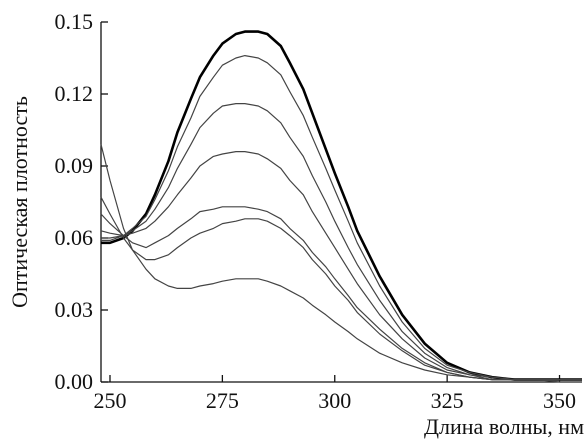 This screenshot has height=441, width=588. I want to click on y-tick-label: 0.06, so click(74, 237).